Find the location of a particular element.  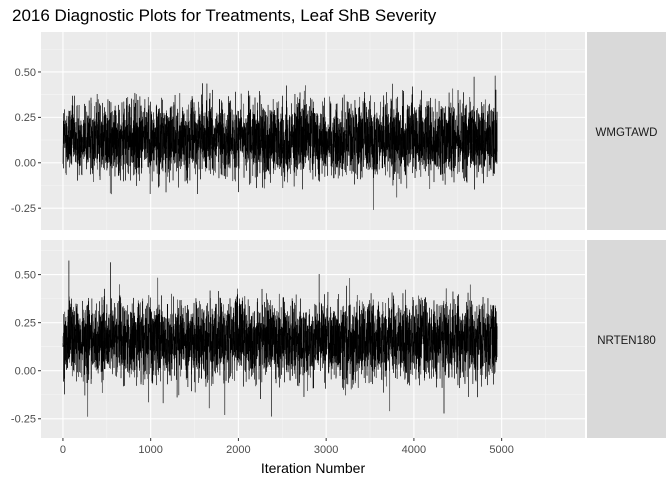

panel-2-strip-label: NRTEN180 is located at coordinates (626, 341).